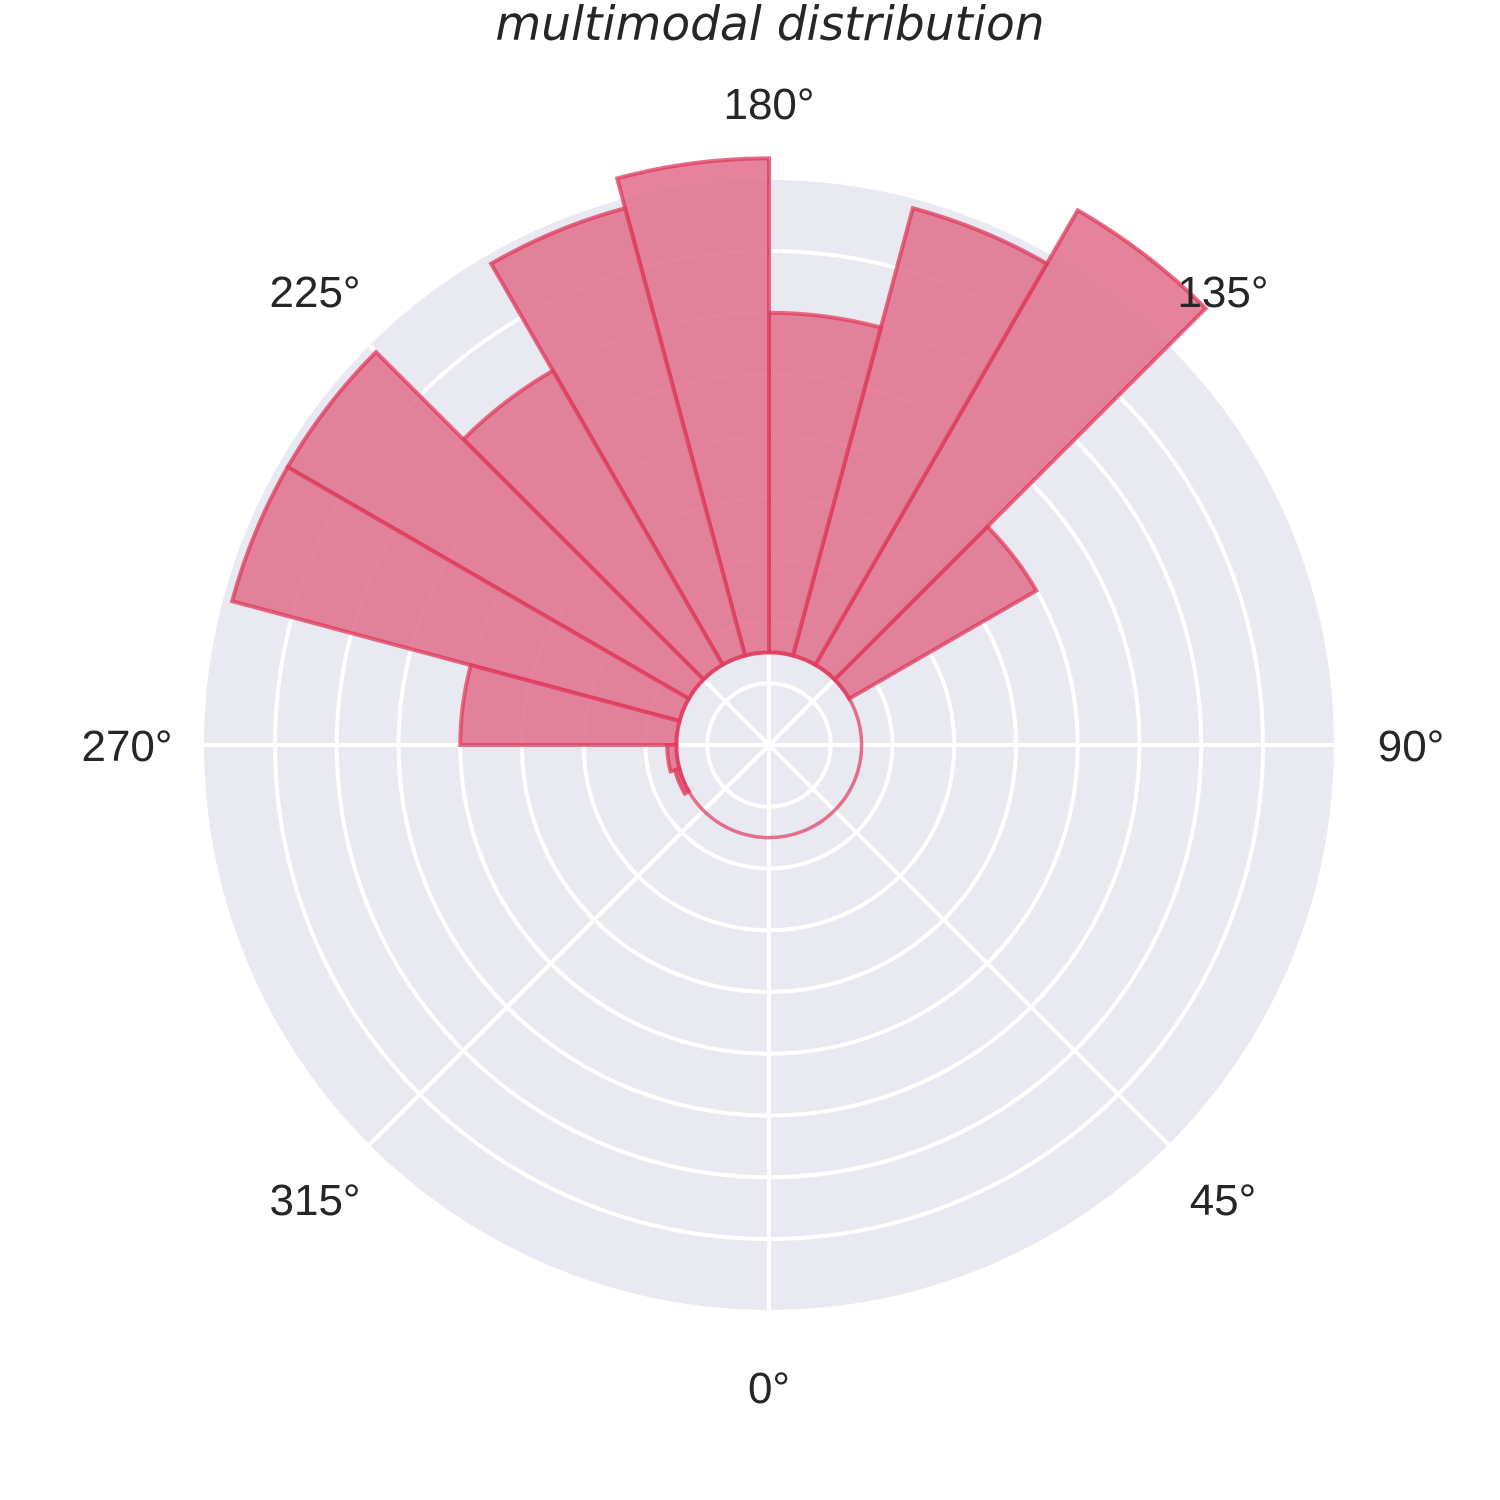 The width and height of the screenshot is (1500, 1500). Describe the element at coordinates (1411, 746) in the screenshot. I see `angular-tick-label: 90°` at that location.